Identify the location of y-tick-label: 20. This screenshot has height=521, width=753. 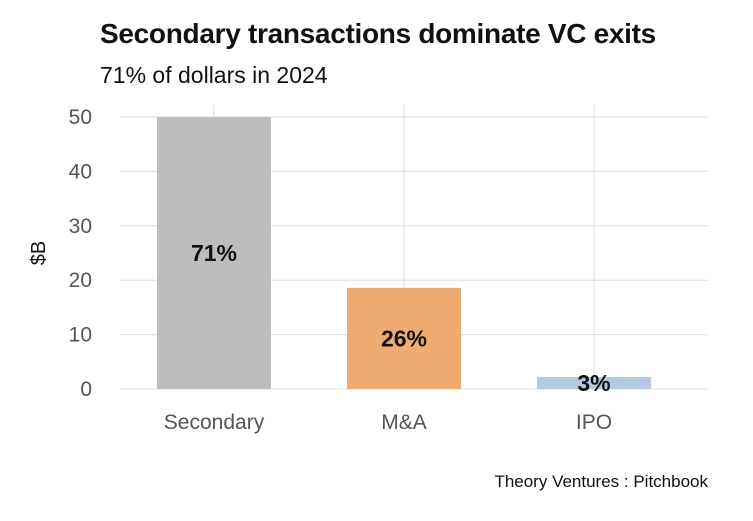
(80, 280).